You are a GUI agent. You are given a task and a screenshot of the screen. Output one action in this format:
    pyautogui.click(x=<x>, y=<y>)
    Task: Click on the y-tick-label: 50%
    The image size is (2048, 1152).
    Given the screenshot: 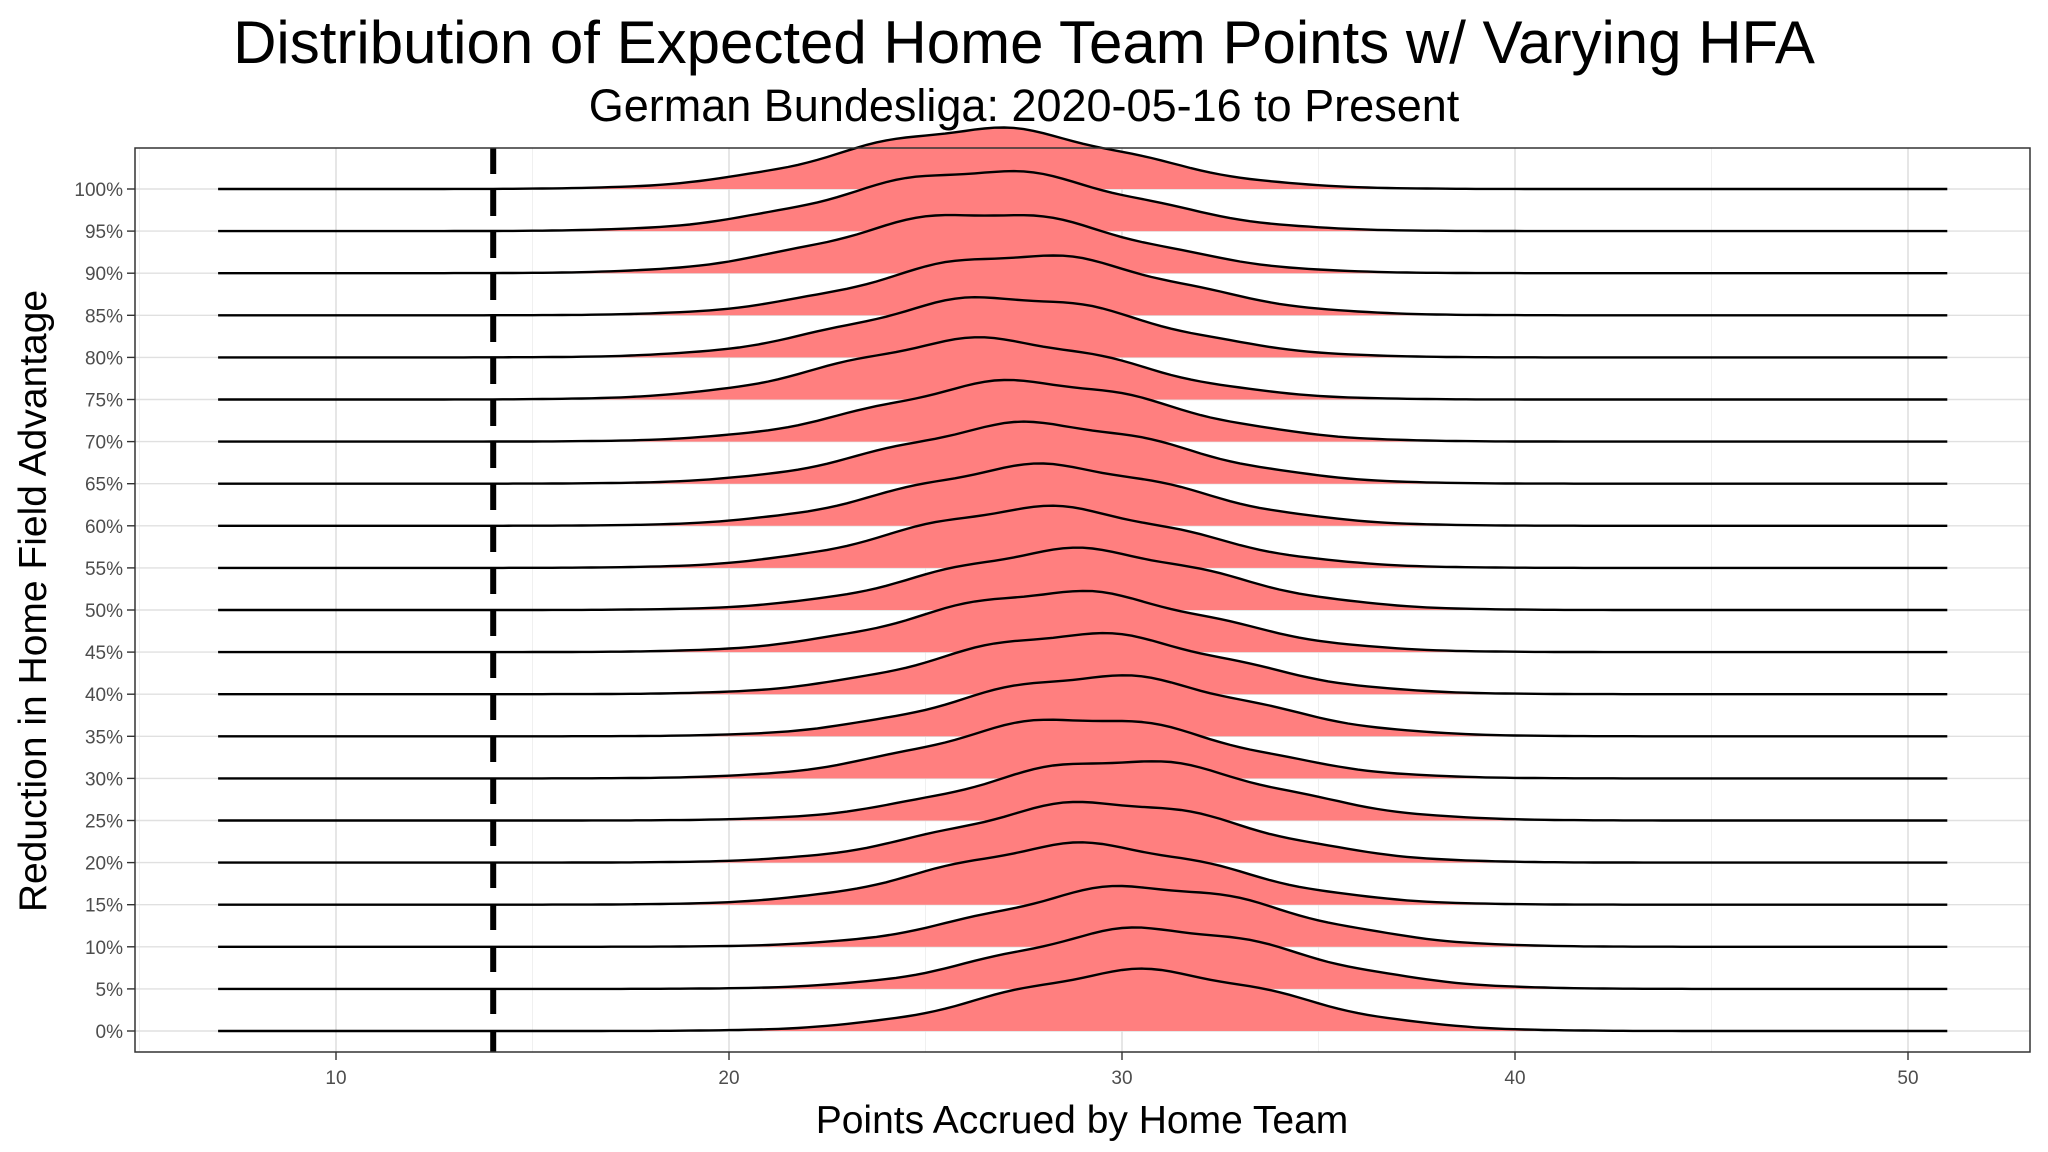 What is the action you would take?
    pyautogui.click(x=104, y=611)
    